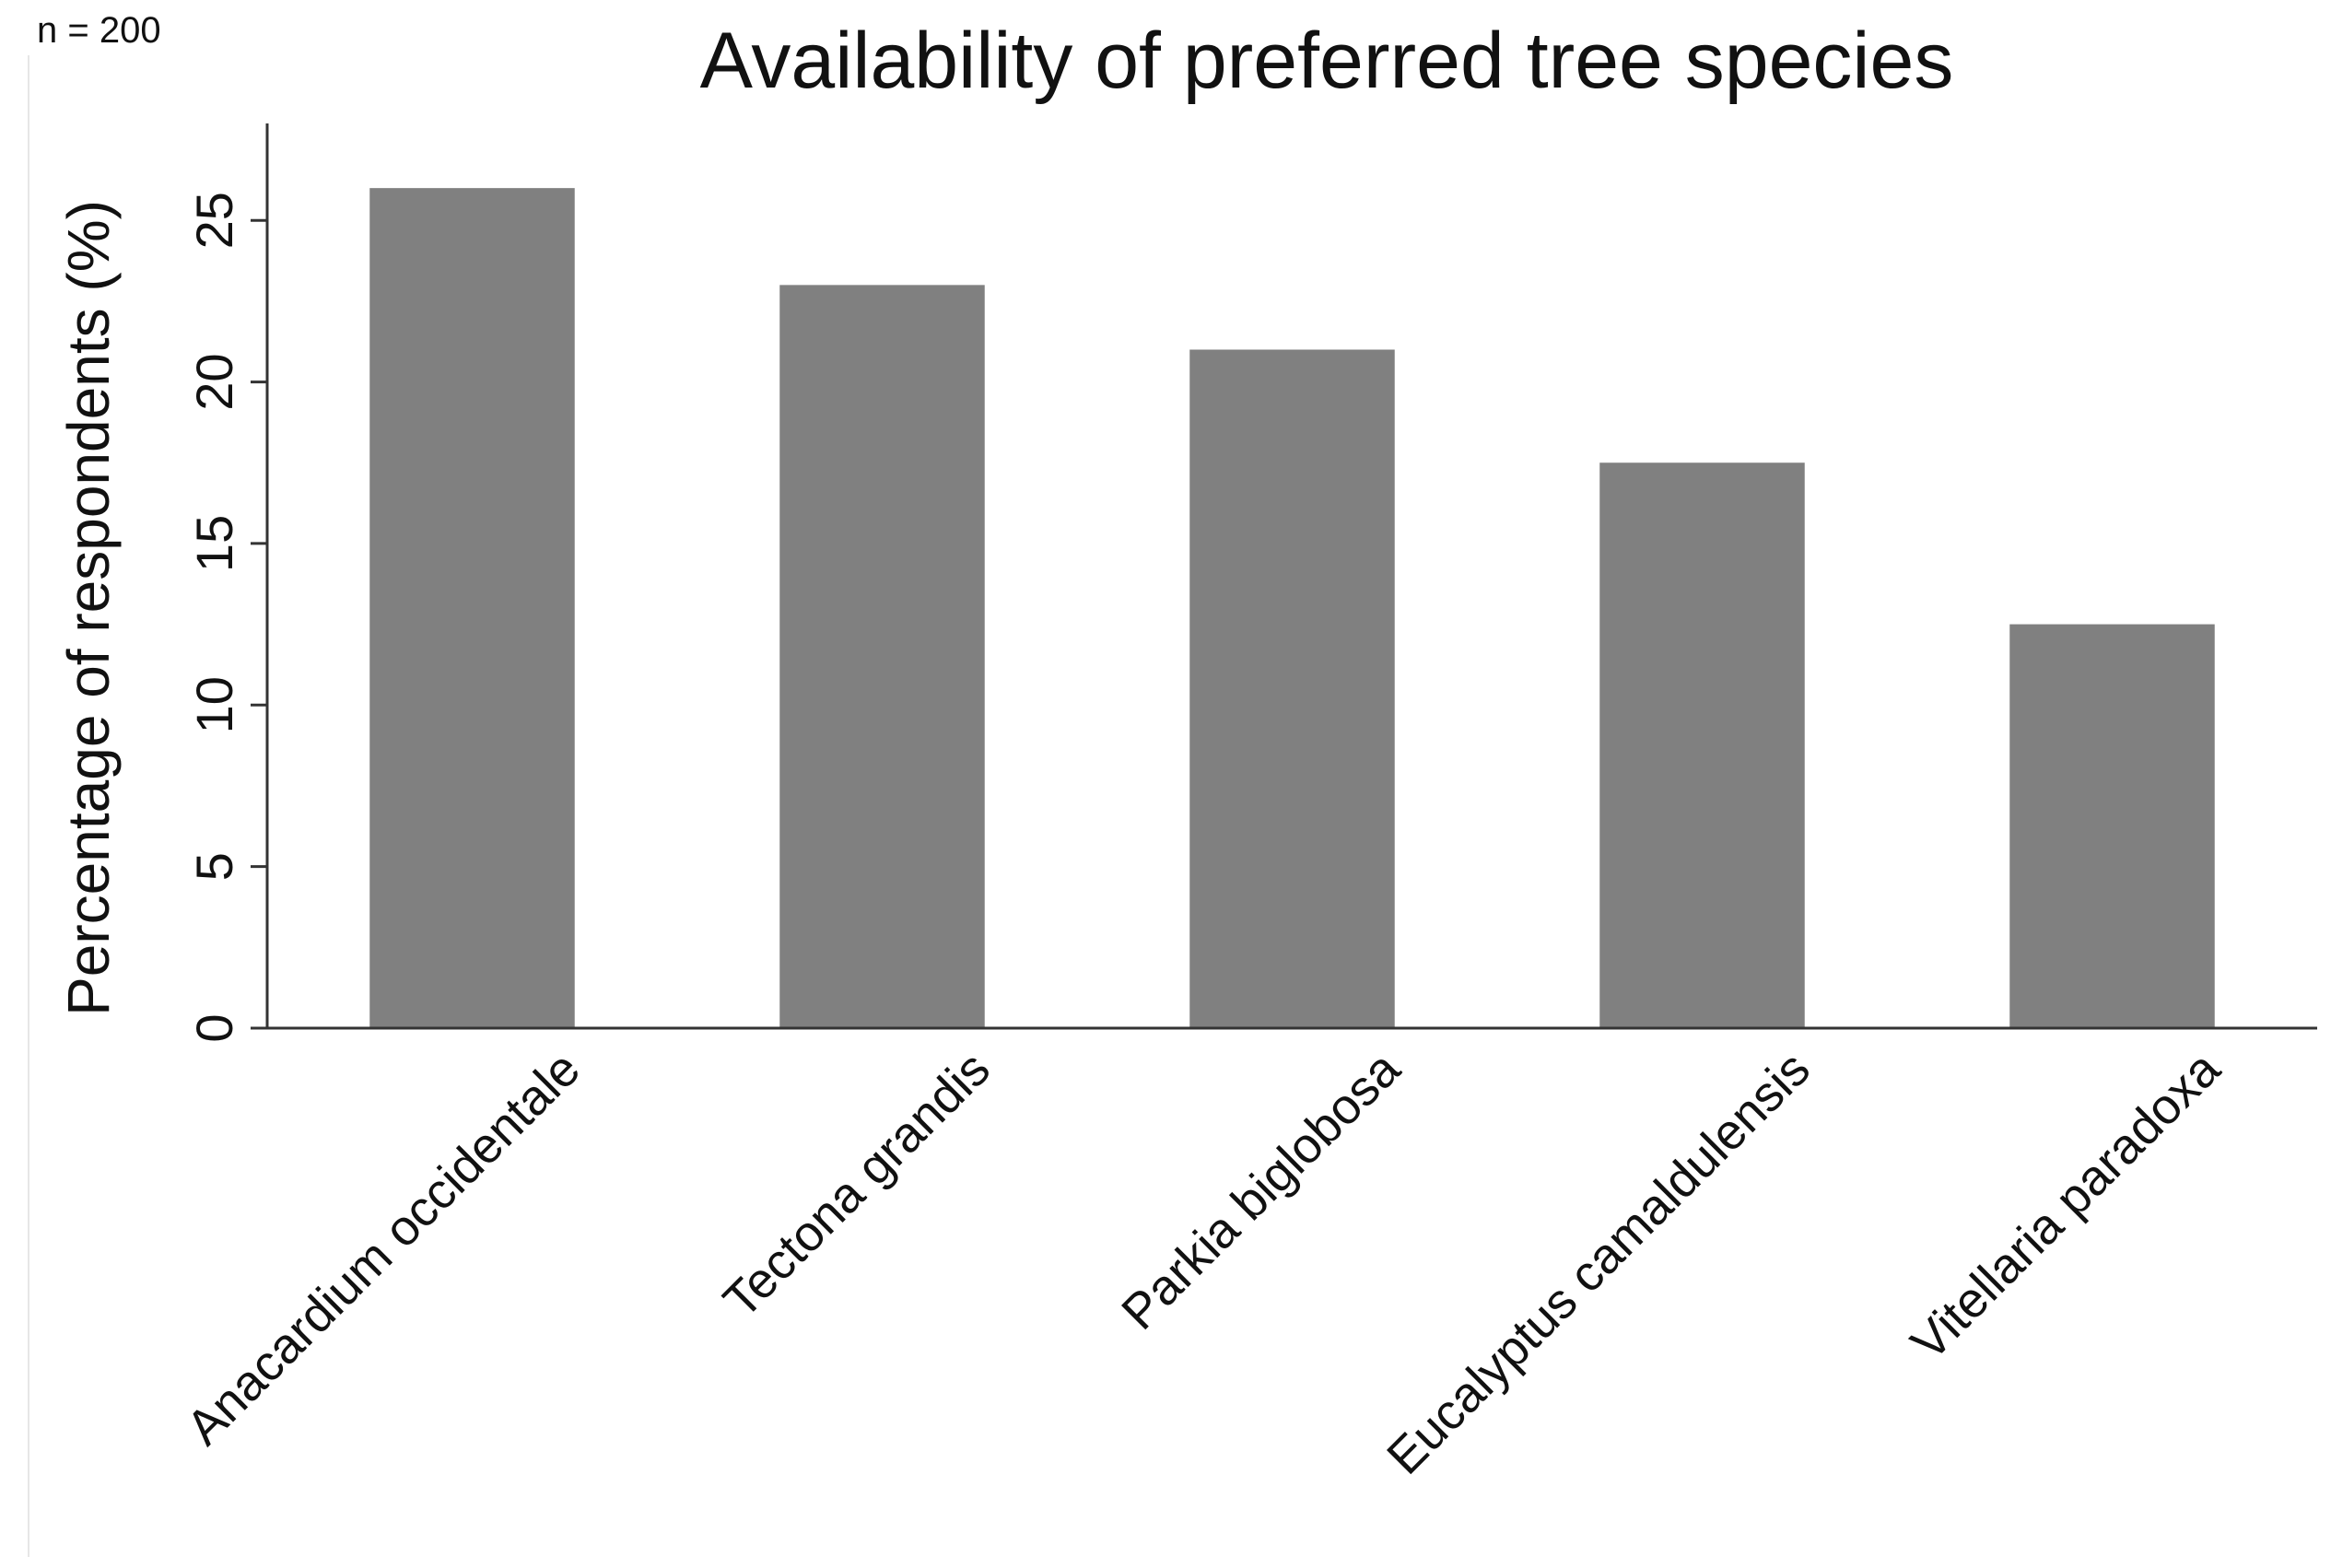 The width and height of the screenshot is (2331, 1568). What do you see at coordinates (857, 1184) in the screenshot?
I see `x-tick-label-1: Tectona grandis` at bounding box center [857, 1184].